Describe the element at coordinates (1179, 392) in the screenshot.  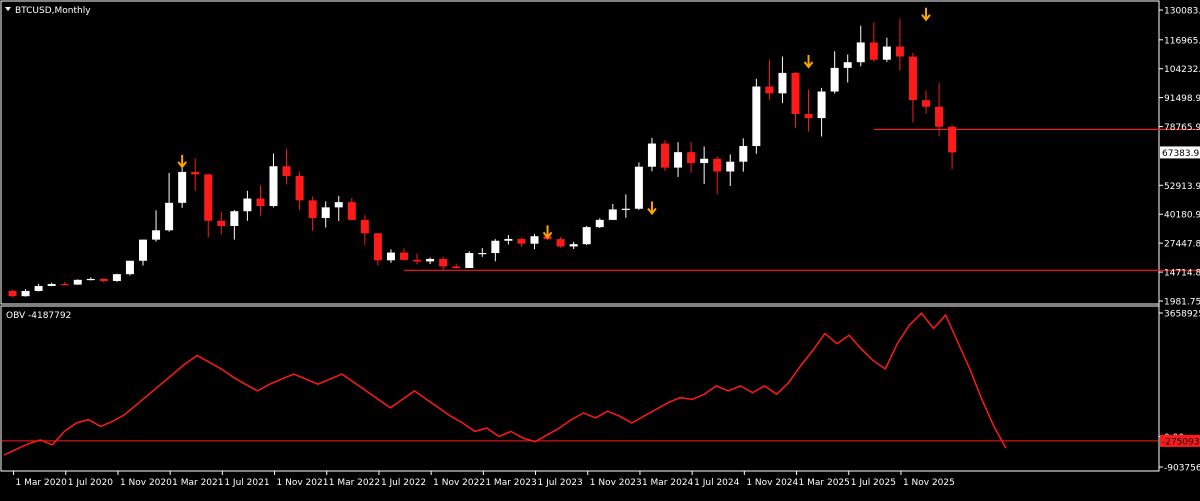
I see `obv-axis: 365892530.00-9037568` at that location.